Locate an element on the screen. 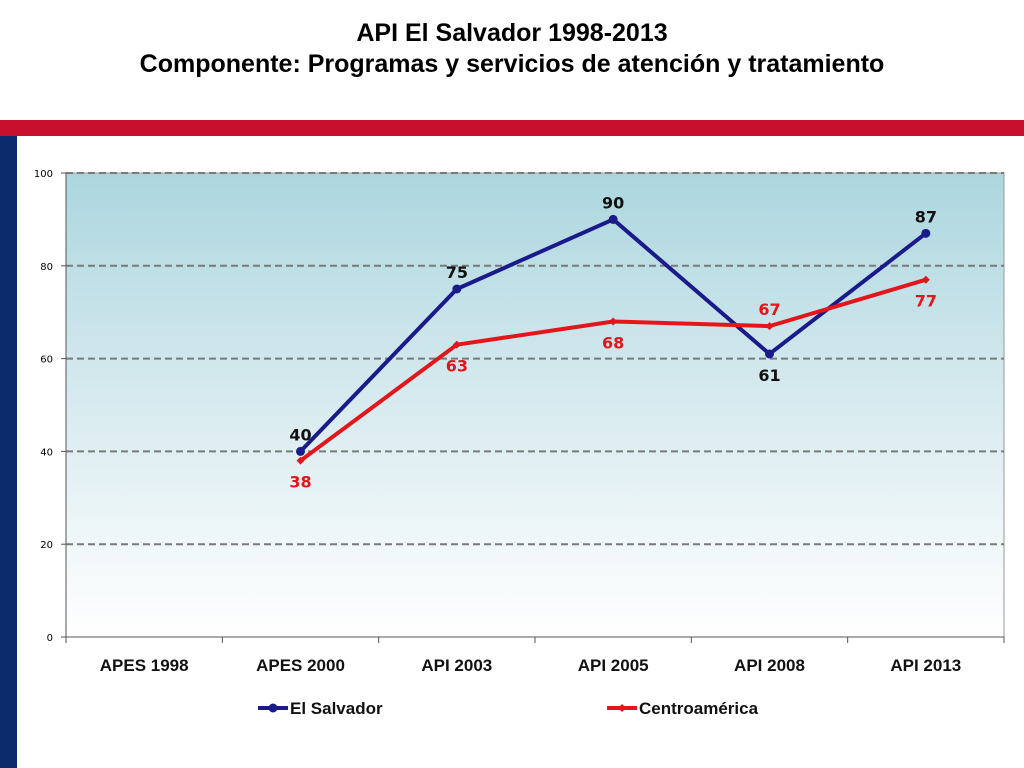 This screenshot has height=768, width=1024. sidebar-divider is located at coordinates (18, 452).